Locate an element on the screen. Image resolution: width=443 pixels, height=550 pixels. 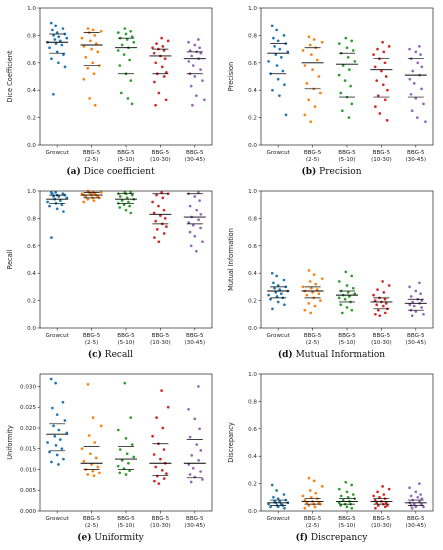
y-axis-label: Dice Coefficient is located at coordinates (10, 76).